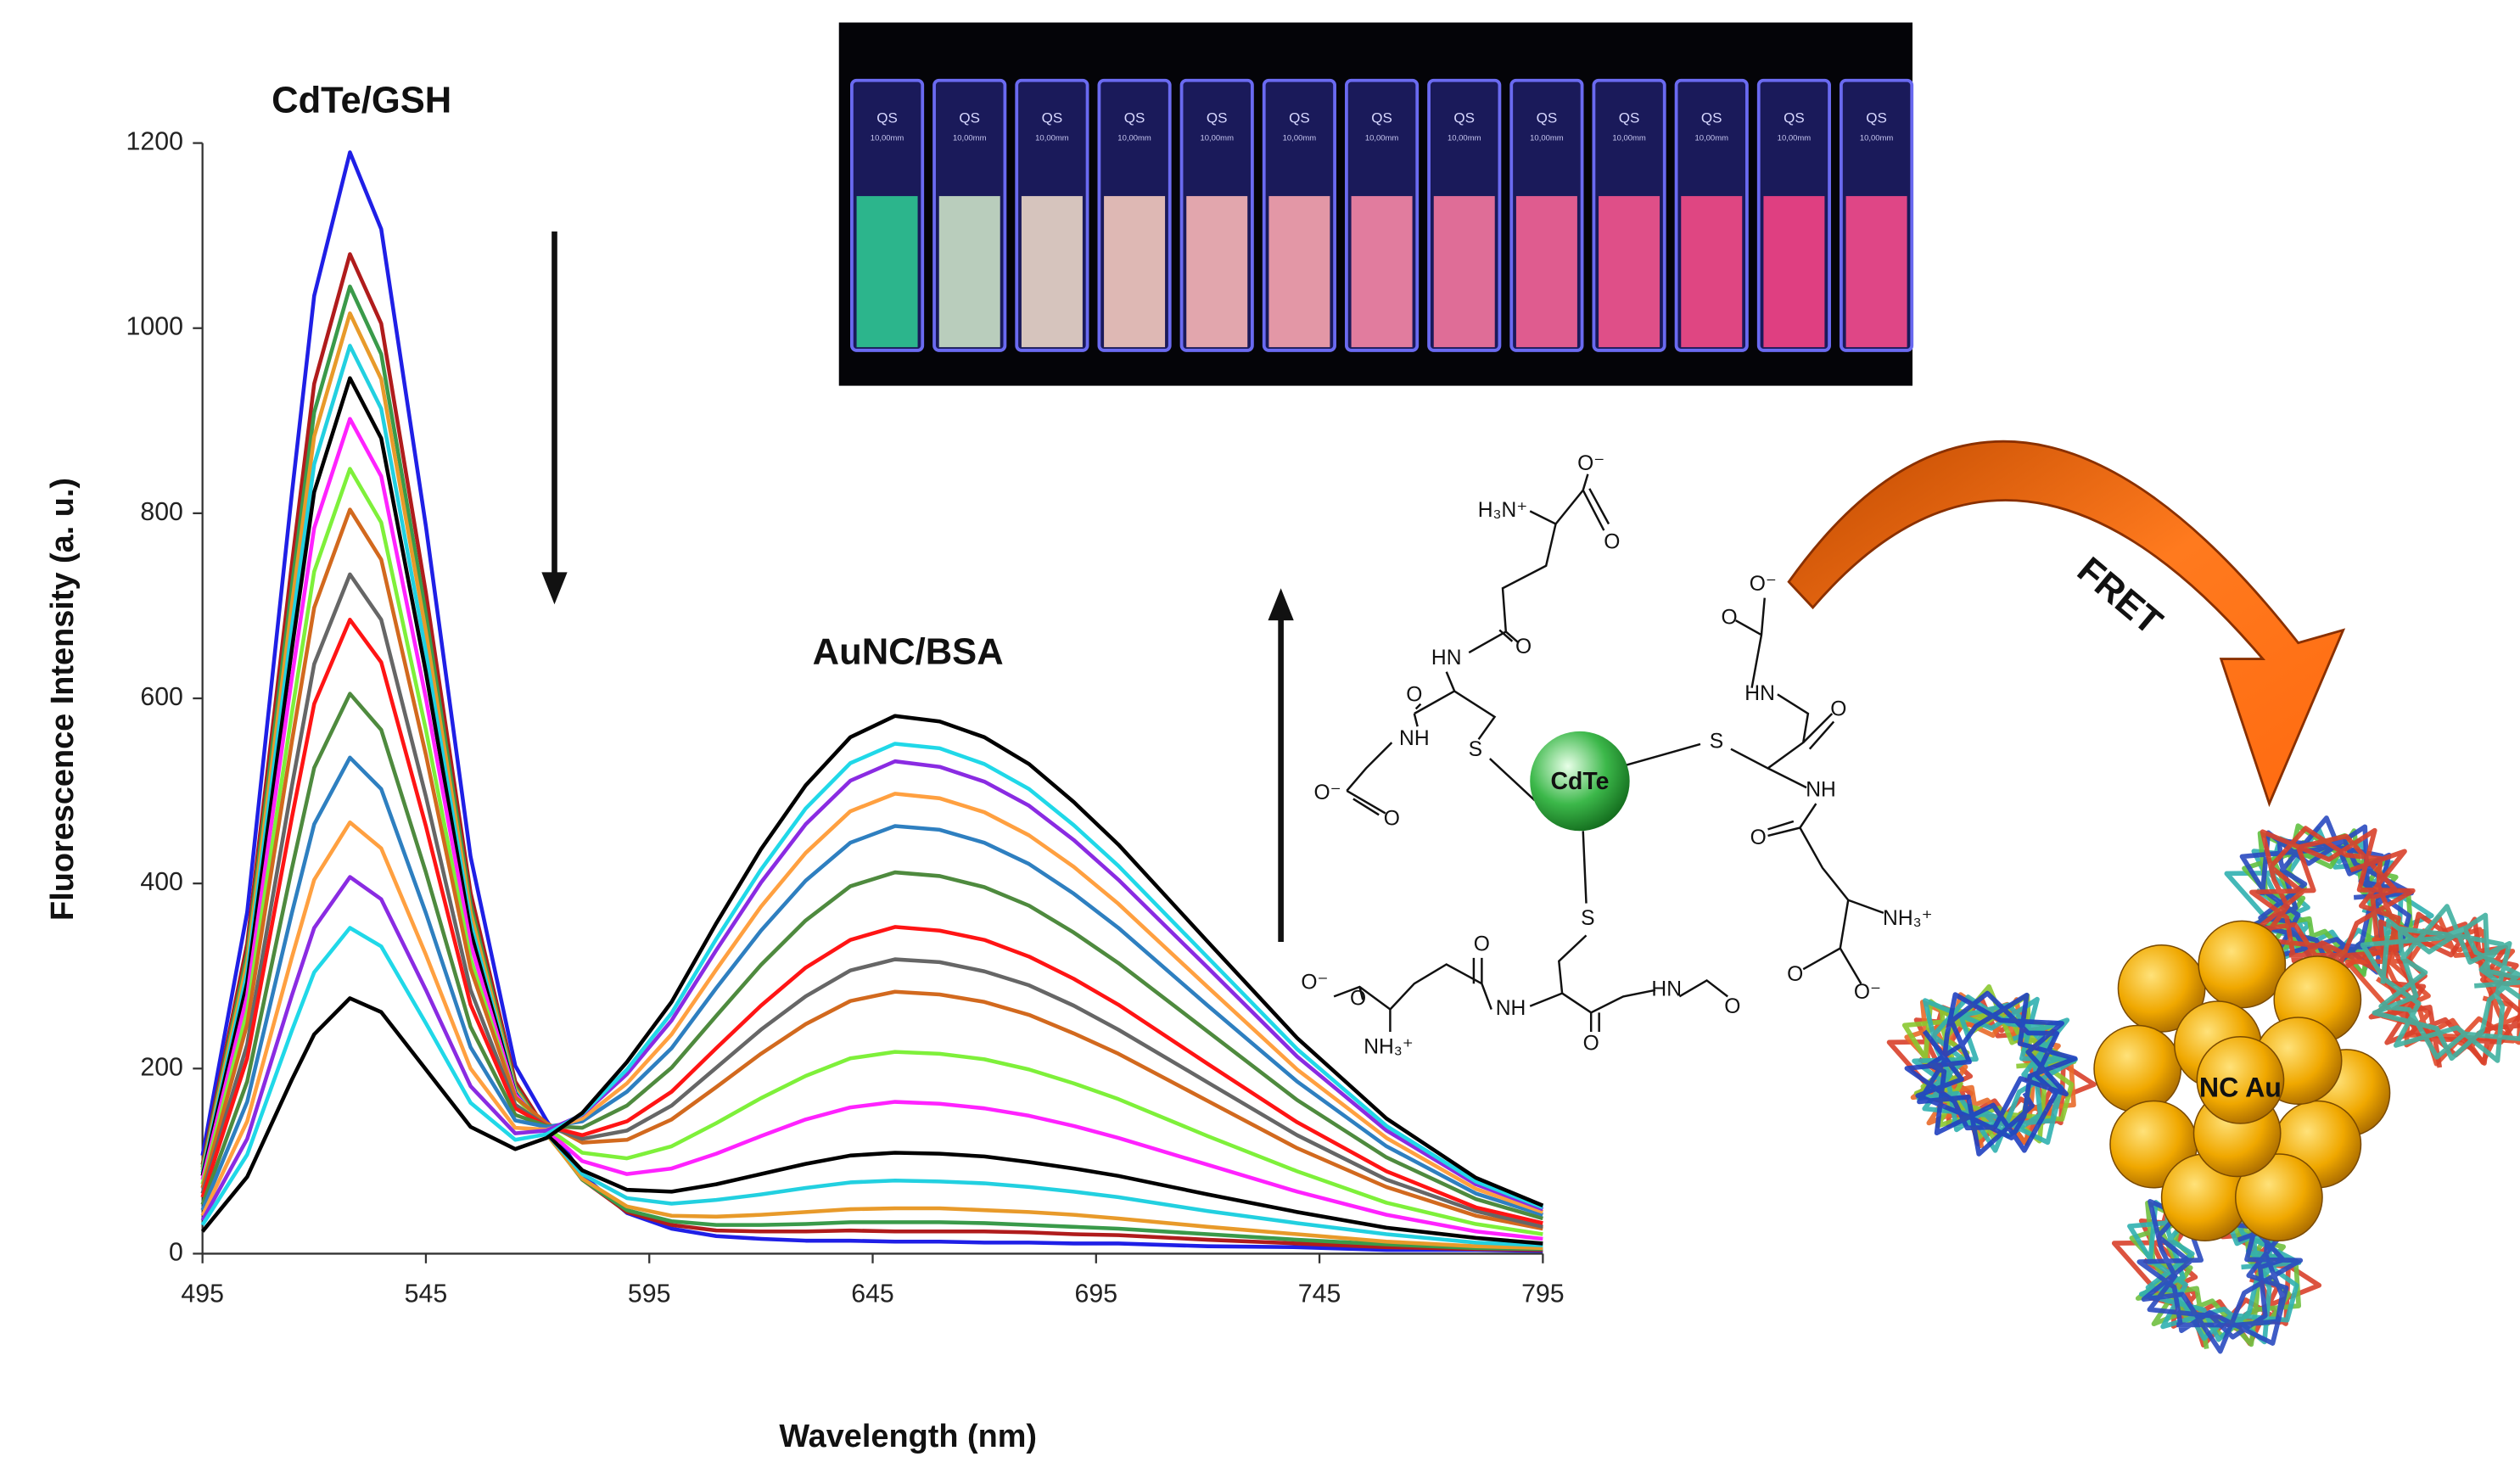 The height and width of the screenshot is (1479, 2520). What do you see at coordinates (1543, 1294) in the screenshot?
I see `x-tick-label: 795` at bounding box center [1543, 1294].